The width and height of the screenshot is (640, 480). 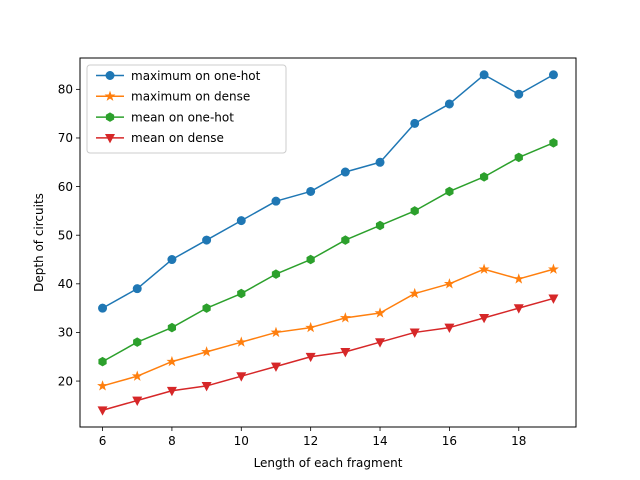 I want to click on y-axis-label: Depth of circuits, so click(x=39, y=242).